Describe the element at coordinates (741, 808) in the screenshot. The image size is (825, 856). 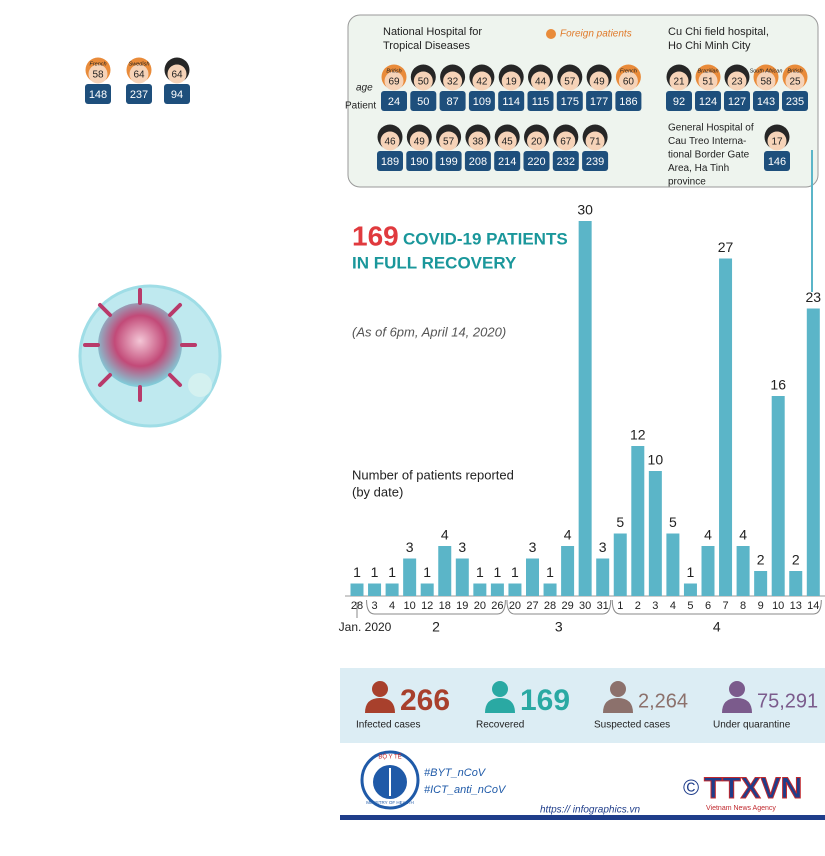
I see `agency-sub: Vietnam News Agency` at that location.